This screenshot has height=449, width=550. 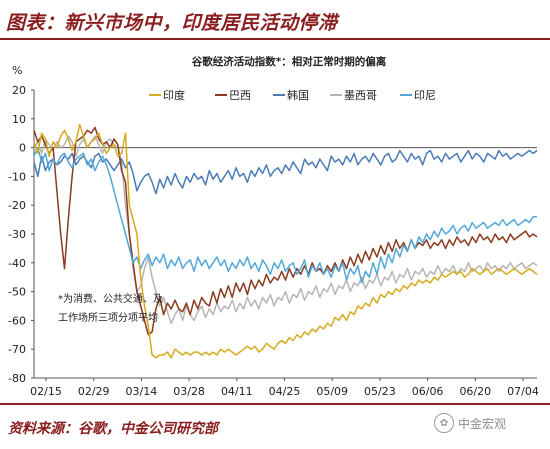 I want to click on y-axis: 20 10 0 -10 -20 -30 -40 -50 -60 -70 -80, so click(x=21, y=234).